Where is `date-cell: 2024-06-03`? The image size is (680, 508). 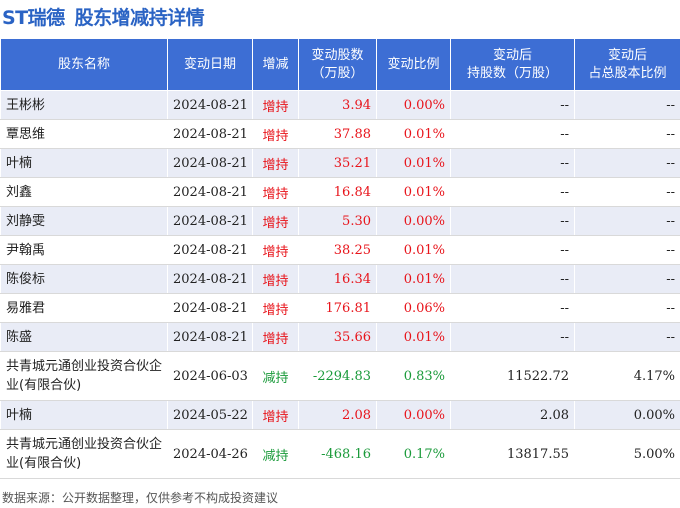
date-cell: 2024-06-03 is located at coordinates (210, 376).